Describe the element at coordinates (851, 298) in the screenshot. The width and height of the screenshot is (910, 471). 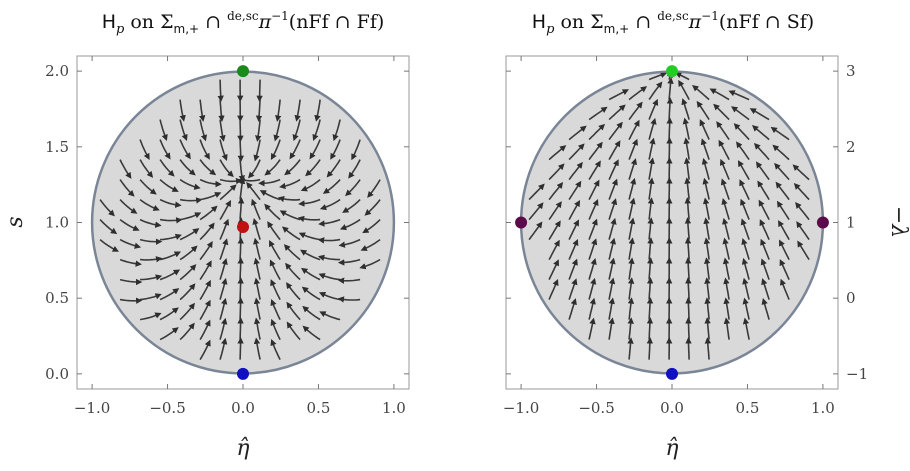
I see `right-y-tick-label-1: 0` at that location.